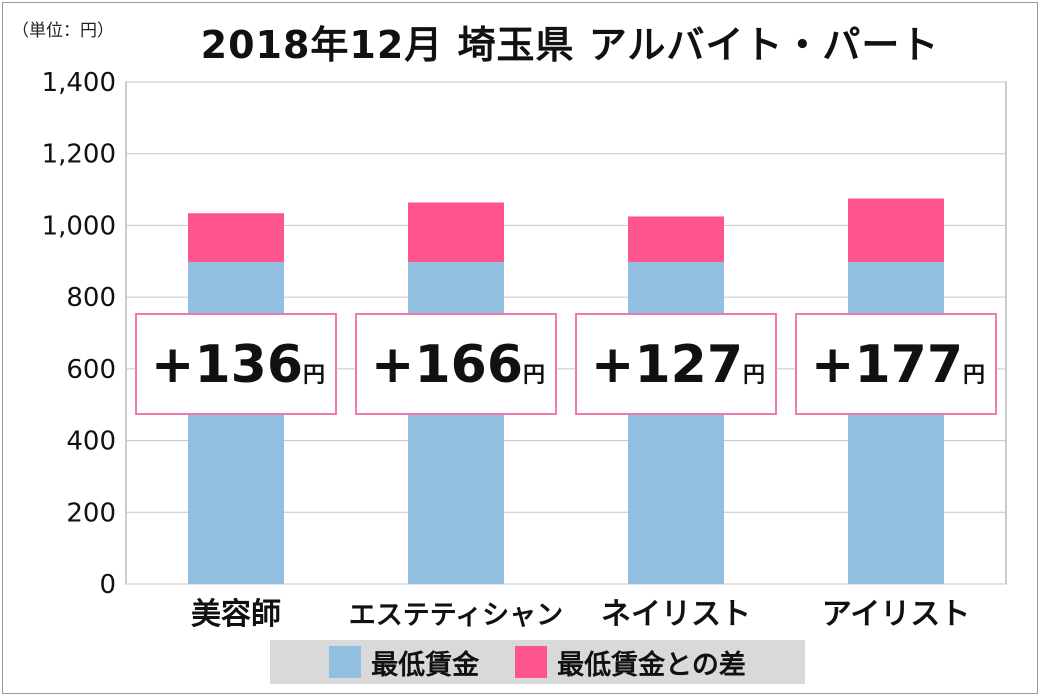 This screenshot has height=696, width=1040. Describe the element at coordinates (345, 662) in the screenshot. I see `legend-swatch-min-wage` at that location.